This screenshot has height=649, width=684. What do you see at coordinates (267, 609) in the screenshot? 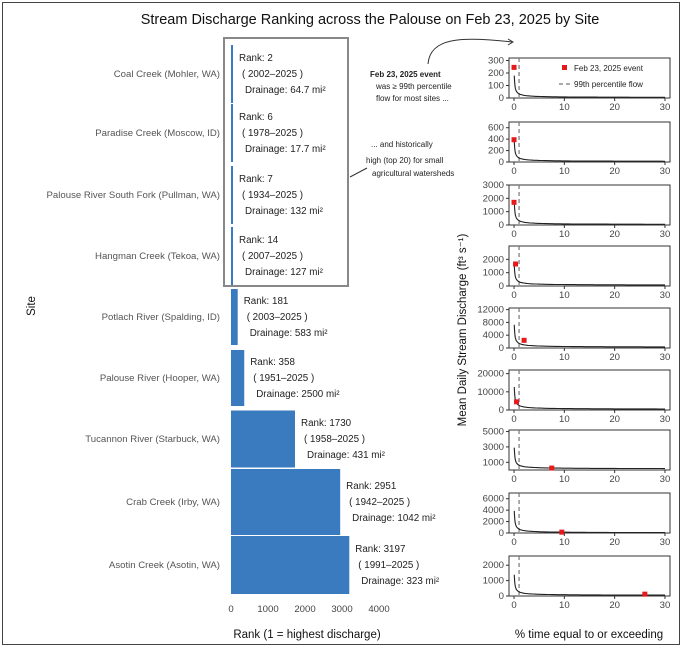
I see `x-tick-label: 1000` at bounding box center [267, 609].